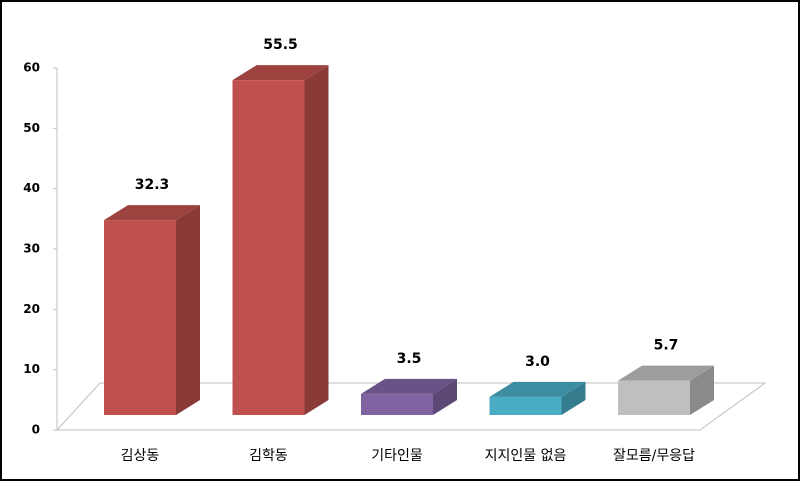 Image resolution: width=800 pixels, height=481 pixels. Describe the element at coordinates (36, 430) in the screenshot. I see `y-tick-label: 0` at that location.